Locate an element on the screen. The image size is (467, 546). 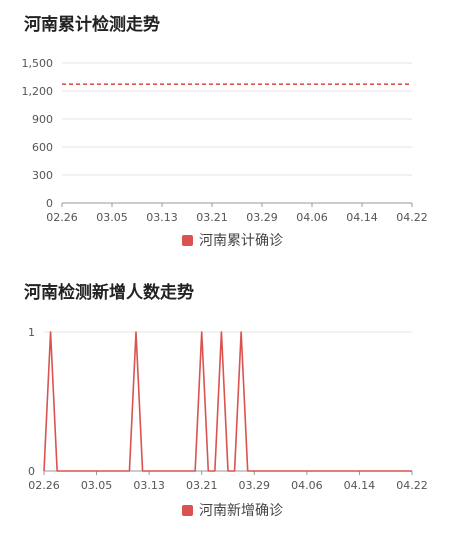
y-tick-label: 900 is located at coordinates (42, 119).